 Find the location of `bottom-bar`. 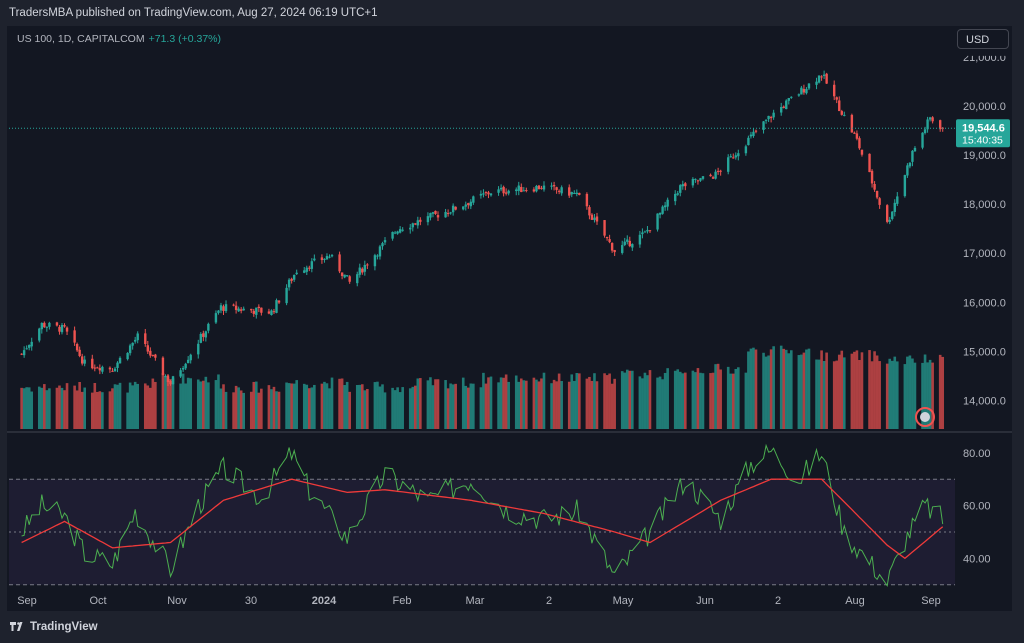

bottom-bar is located at coordinates (512, 627).